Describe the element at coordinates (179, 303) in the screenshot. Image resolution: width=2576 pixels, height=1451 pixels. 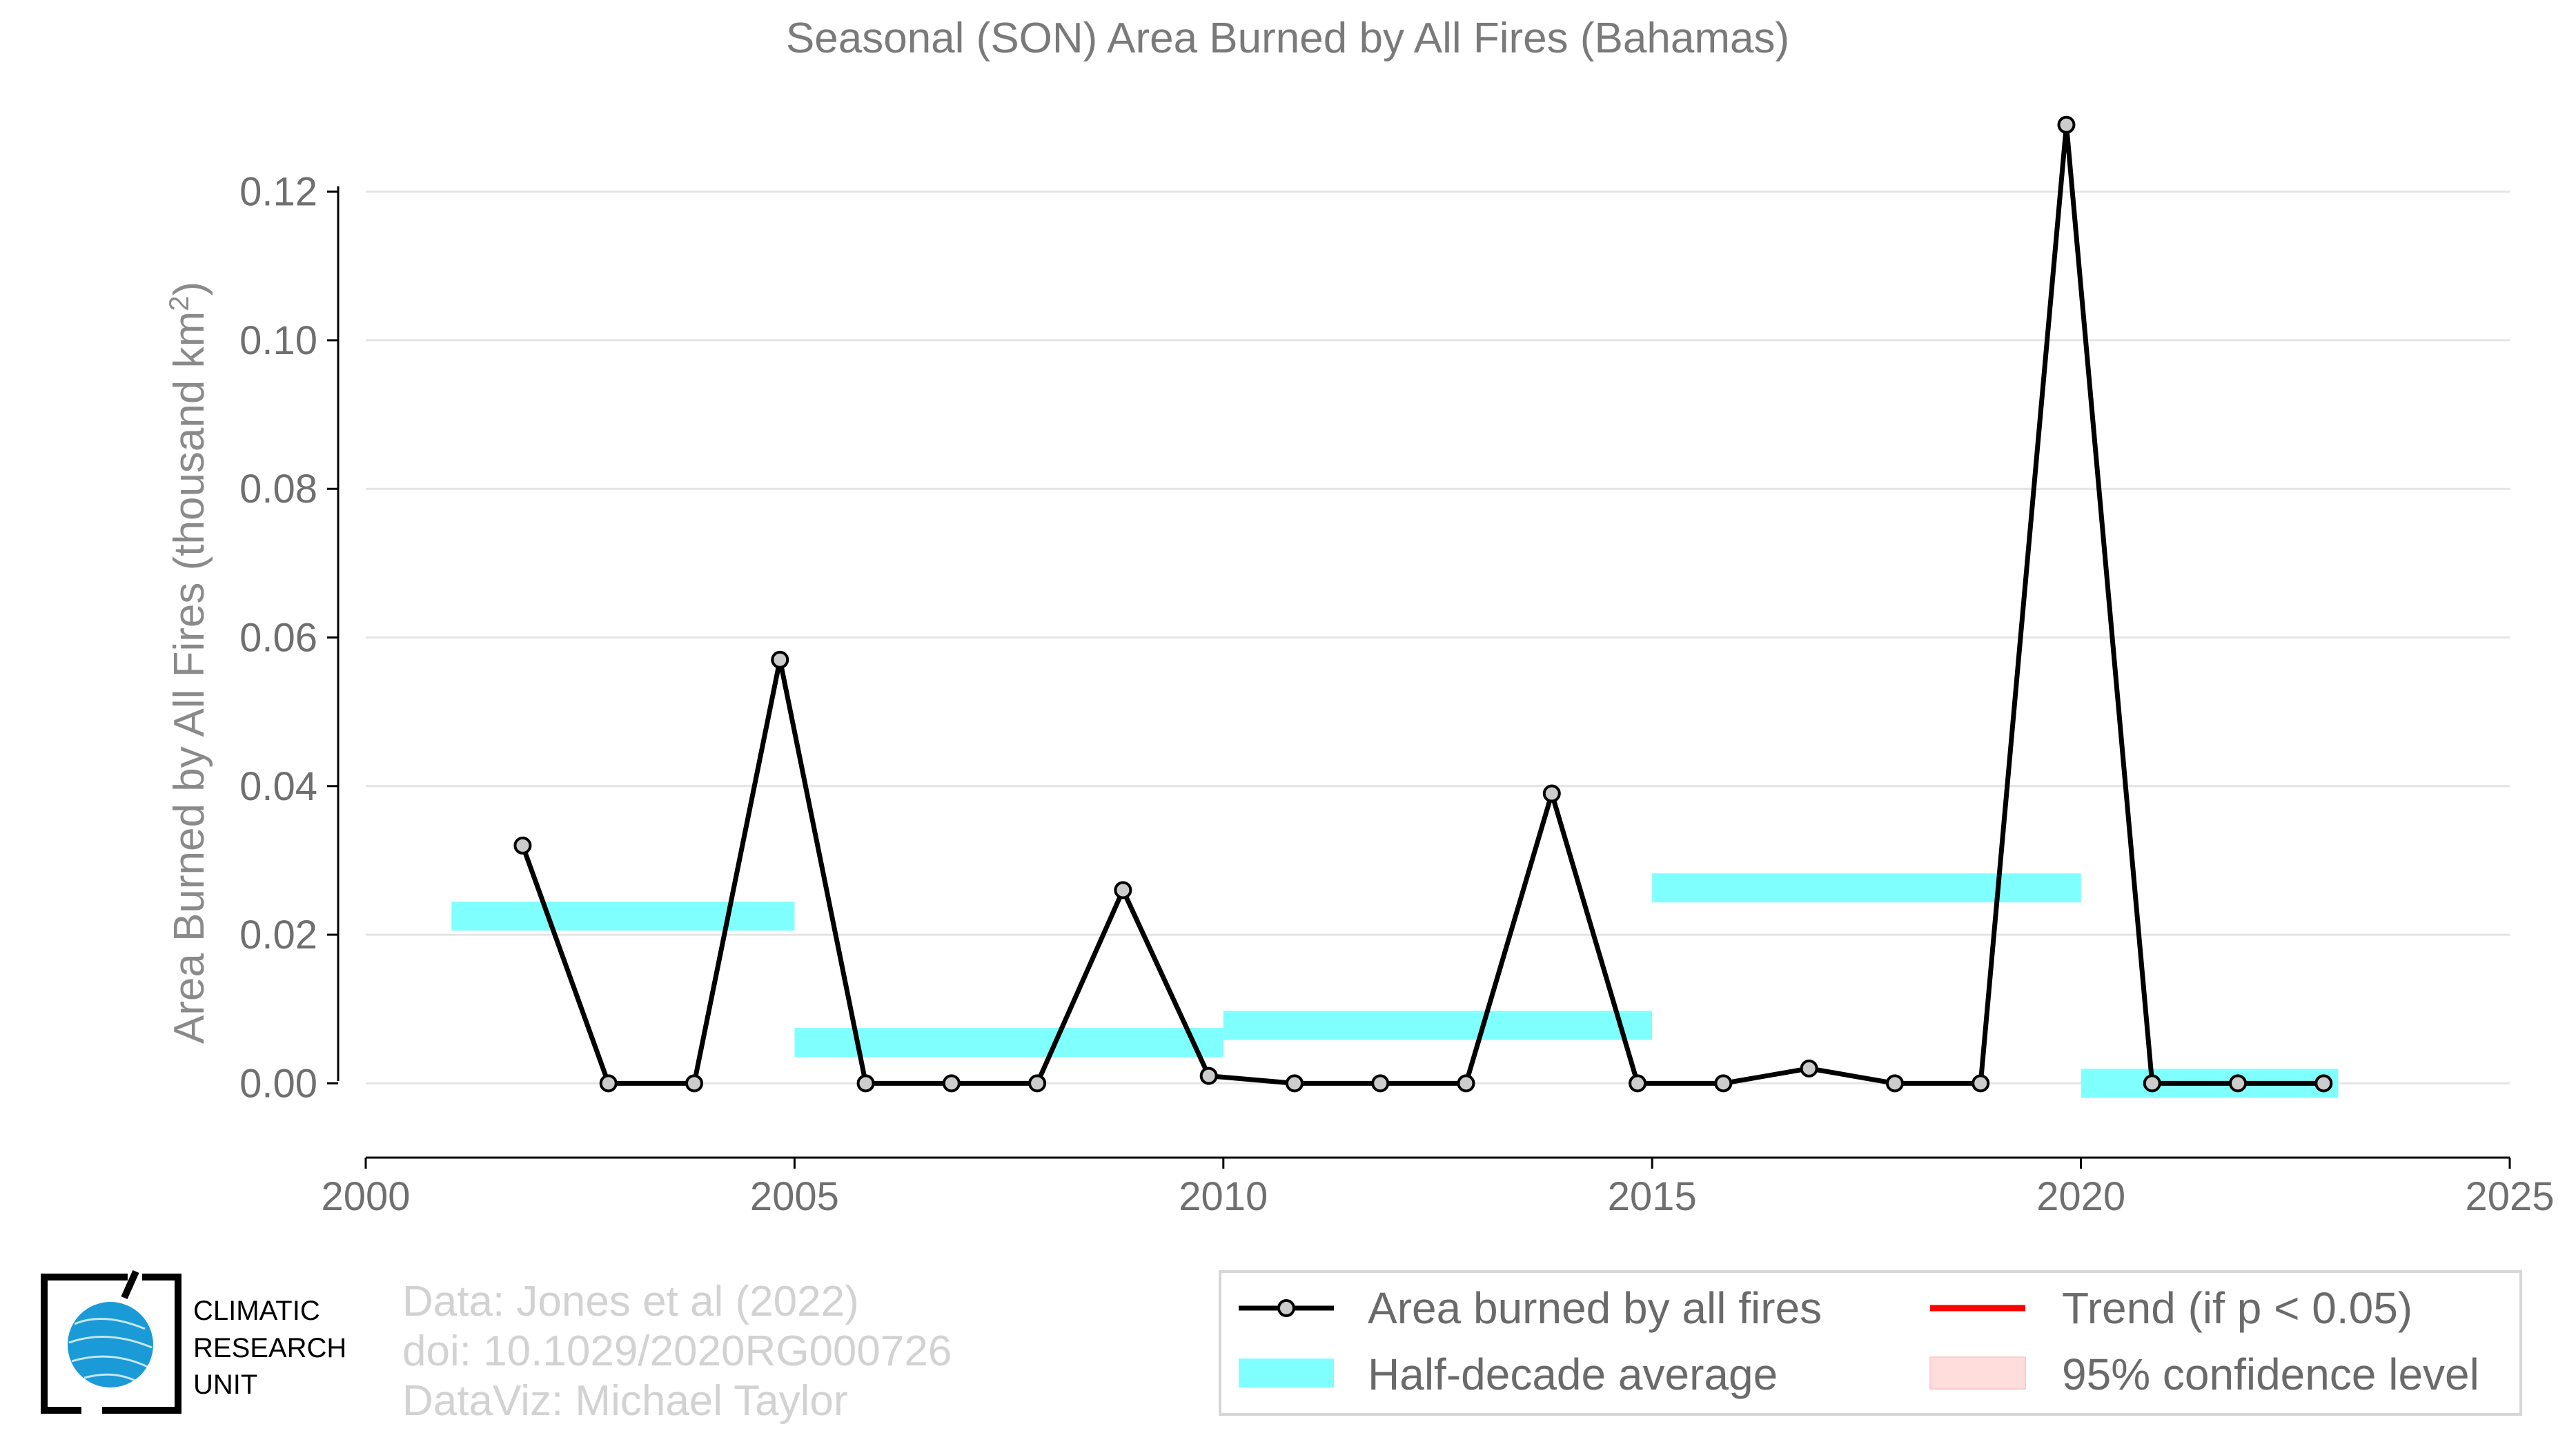
I see `y-axis-label-superscript: 2` at that location.